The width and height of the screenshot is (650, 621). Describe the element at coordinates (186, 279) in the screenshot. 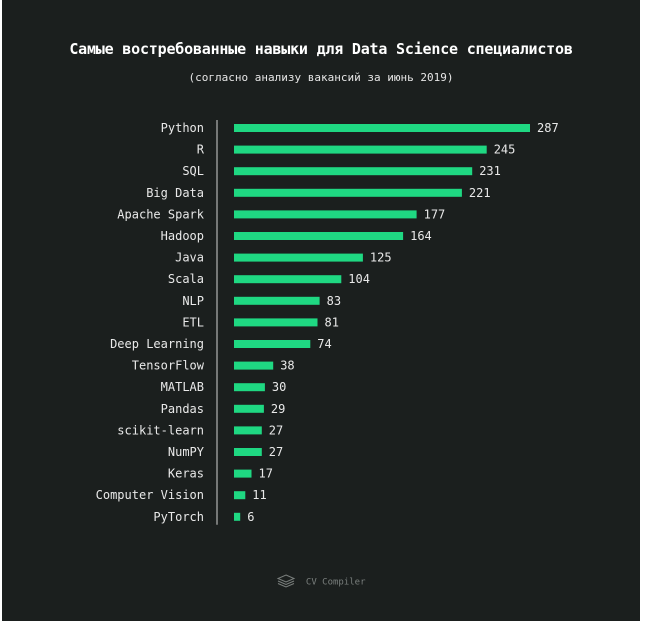

I see `category-label: Scala` at that location.